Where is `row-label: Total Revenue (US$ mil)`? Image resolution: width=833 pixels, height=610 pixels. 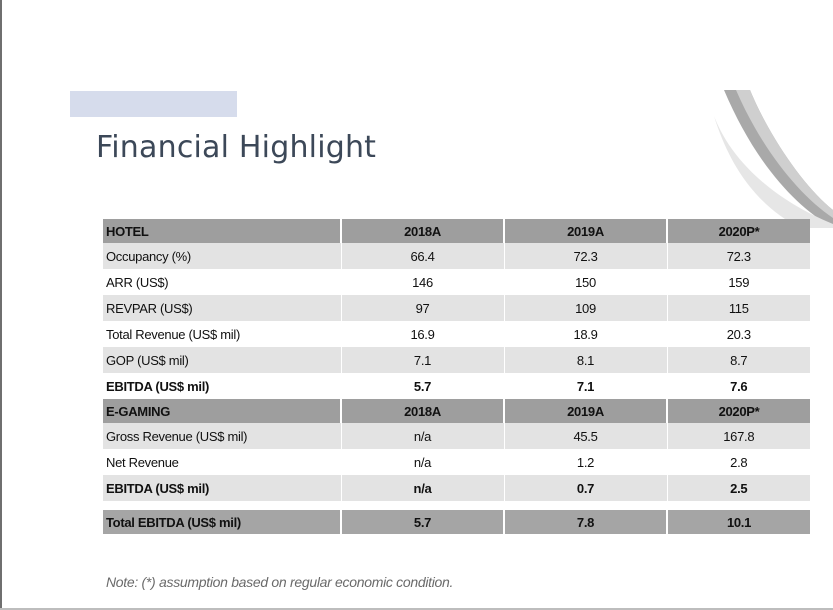
row-label: Total Revenue (US$ mil) is located at coordinates (222, 334).